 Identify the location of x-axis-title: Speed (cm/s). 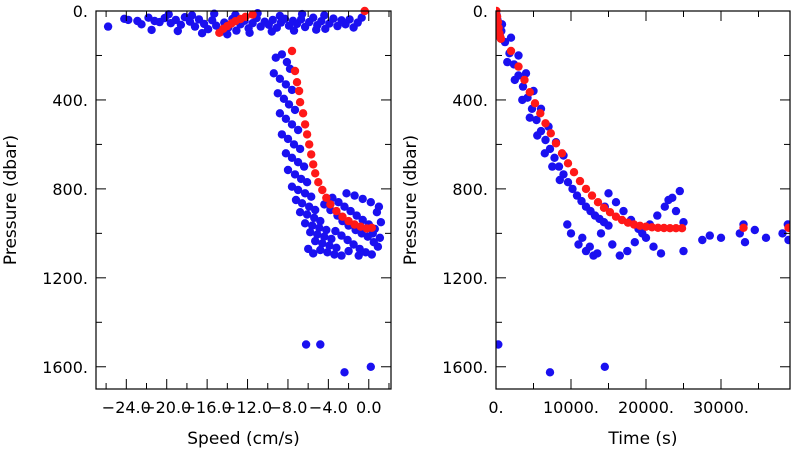
(243, 439).